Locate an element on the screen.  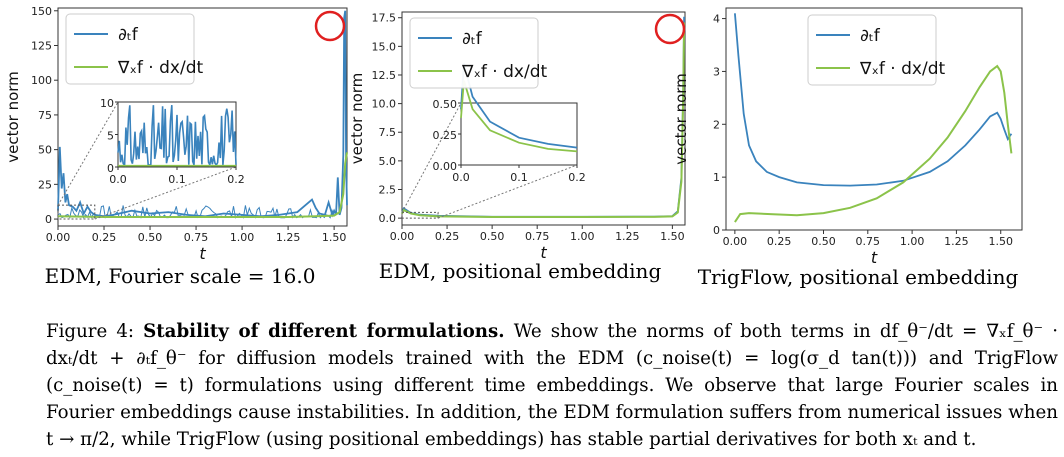
inset-y-tick-label: 5 is located at coordinates (110, 136).